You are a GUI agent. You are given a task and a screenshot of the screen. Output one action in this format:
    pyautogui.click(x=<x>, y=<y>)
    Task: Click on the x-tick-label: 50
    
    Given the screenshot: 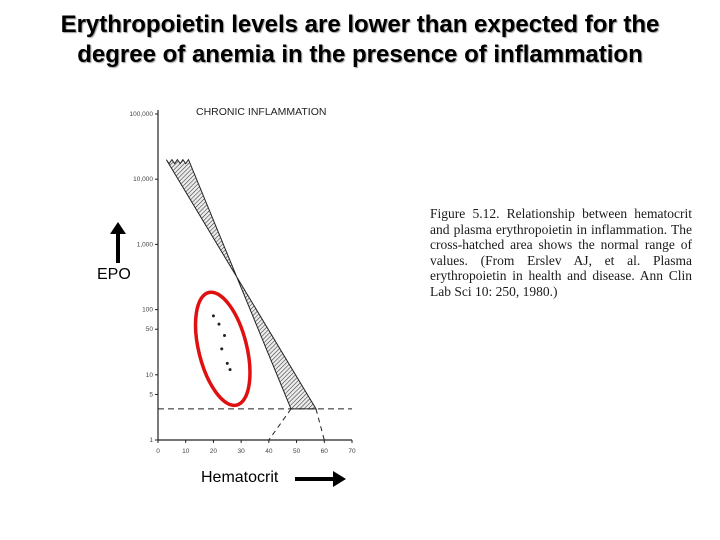 What is the action you would take?
    pyautogui.click(x=297, y=451)
    